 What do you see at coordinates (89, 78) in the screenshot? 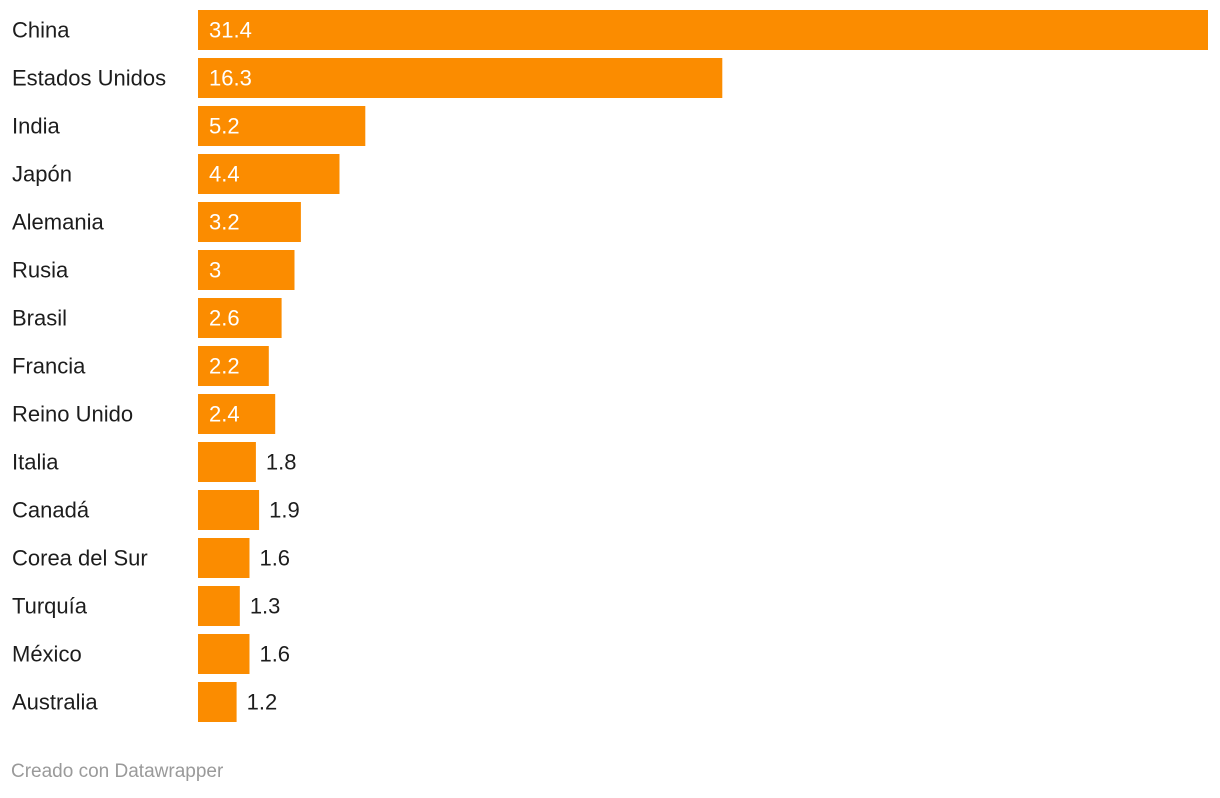
I see `category-label: Estados Unidos` at bounding box center [89, 78].